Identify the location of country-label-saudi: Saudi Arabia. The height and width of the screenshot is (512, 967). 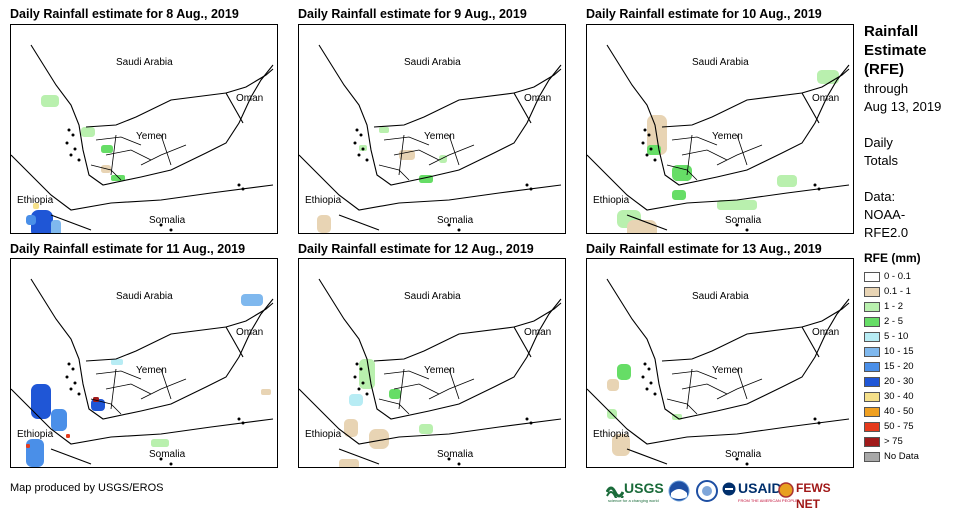
(144, 62).